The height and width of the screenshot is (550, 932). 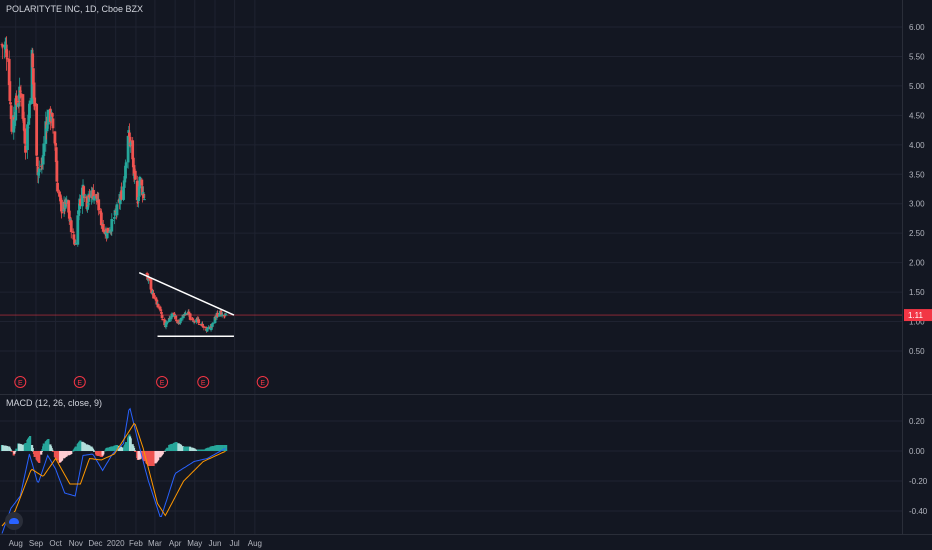 I want to click on y-tick-label: 1.50, so click(x=917, y=292).